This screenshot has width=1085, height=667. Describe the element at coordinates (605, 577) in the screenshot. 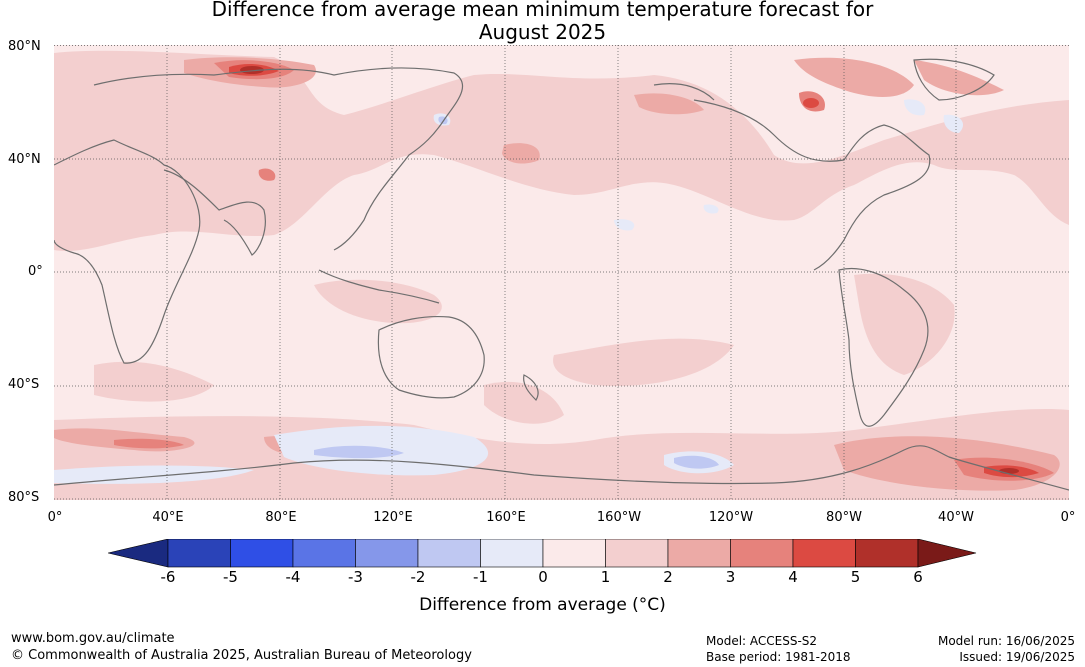

I see `colorbar-tick-label: 1` at that location.